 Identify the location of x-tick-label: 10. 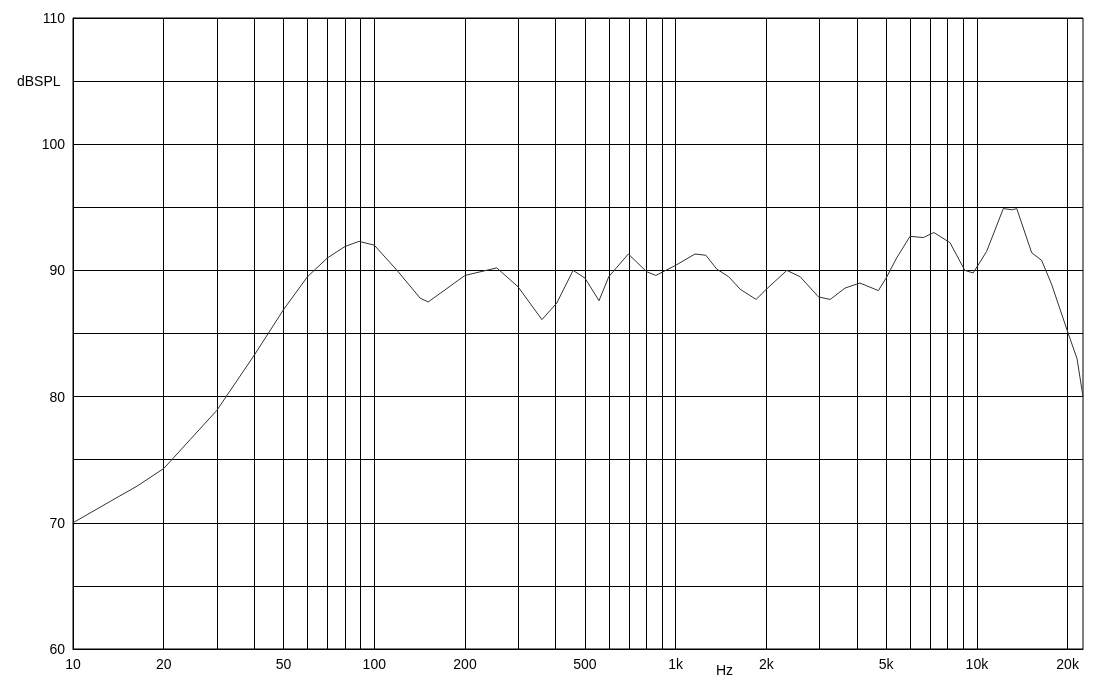
(73, 664).